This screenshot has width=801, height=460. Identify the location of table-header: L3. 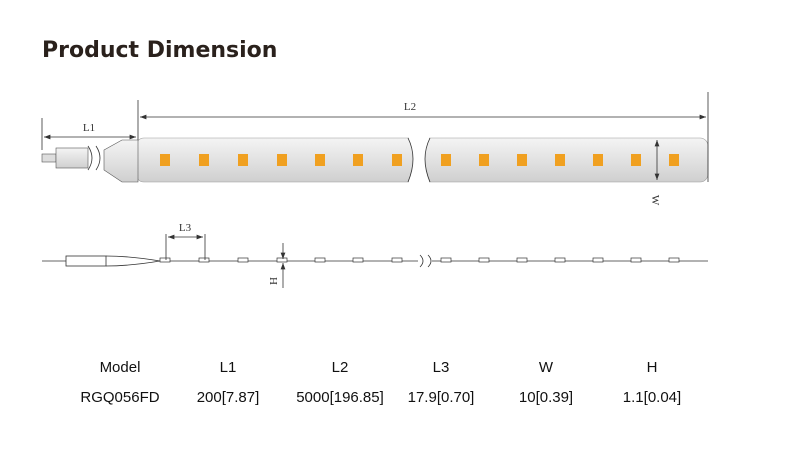
(441, 367).